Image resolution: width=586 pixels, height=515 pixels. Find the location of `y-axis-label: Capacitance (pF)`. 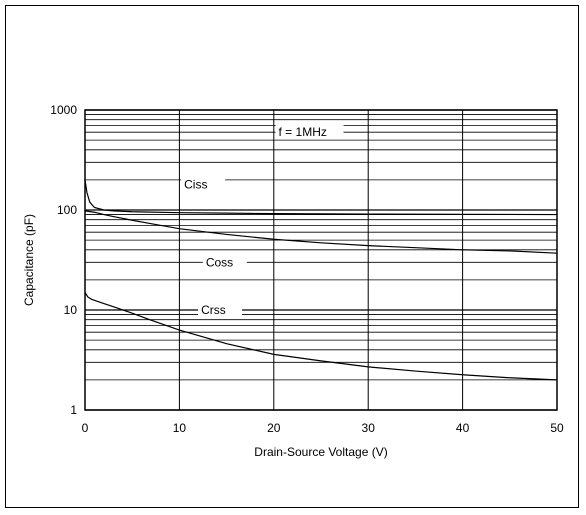

y-axis-label: Capacitance (pF) is located at coordinates (29, 260).